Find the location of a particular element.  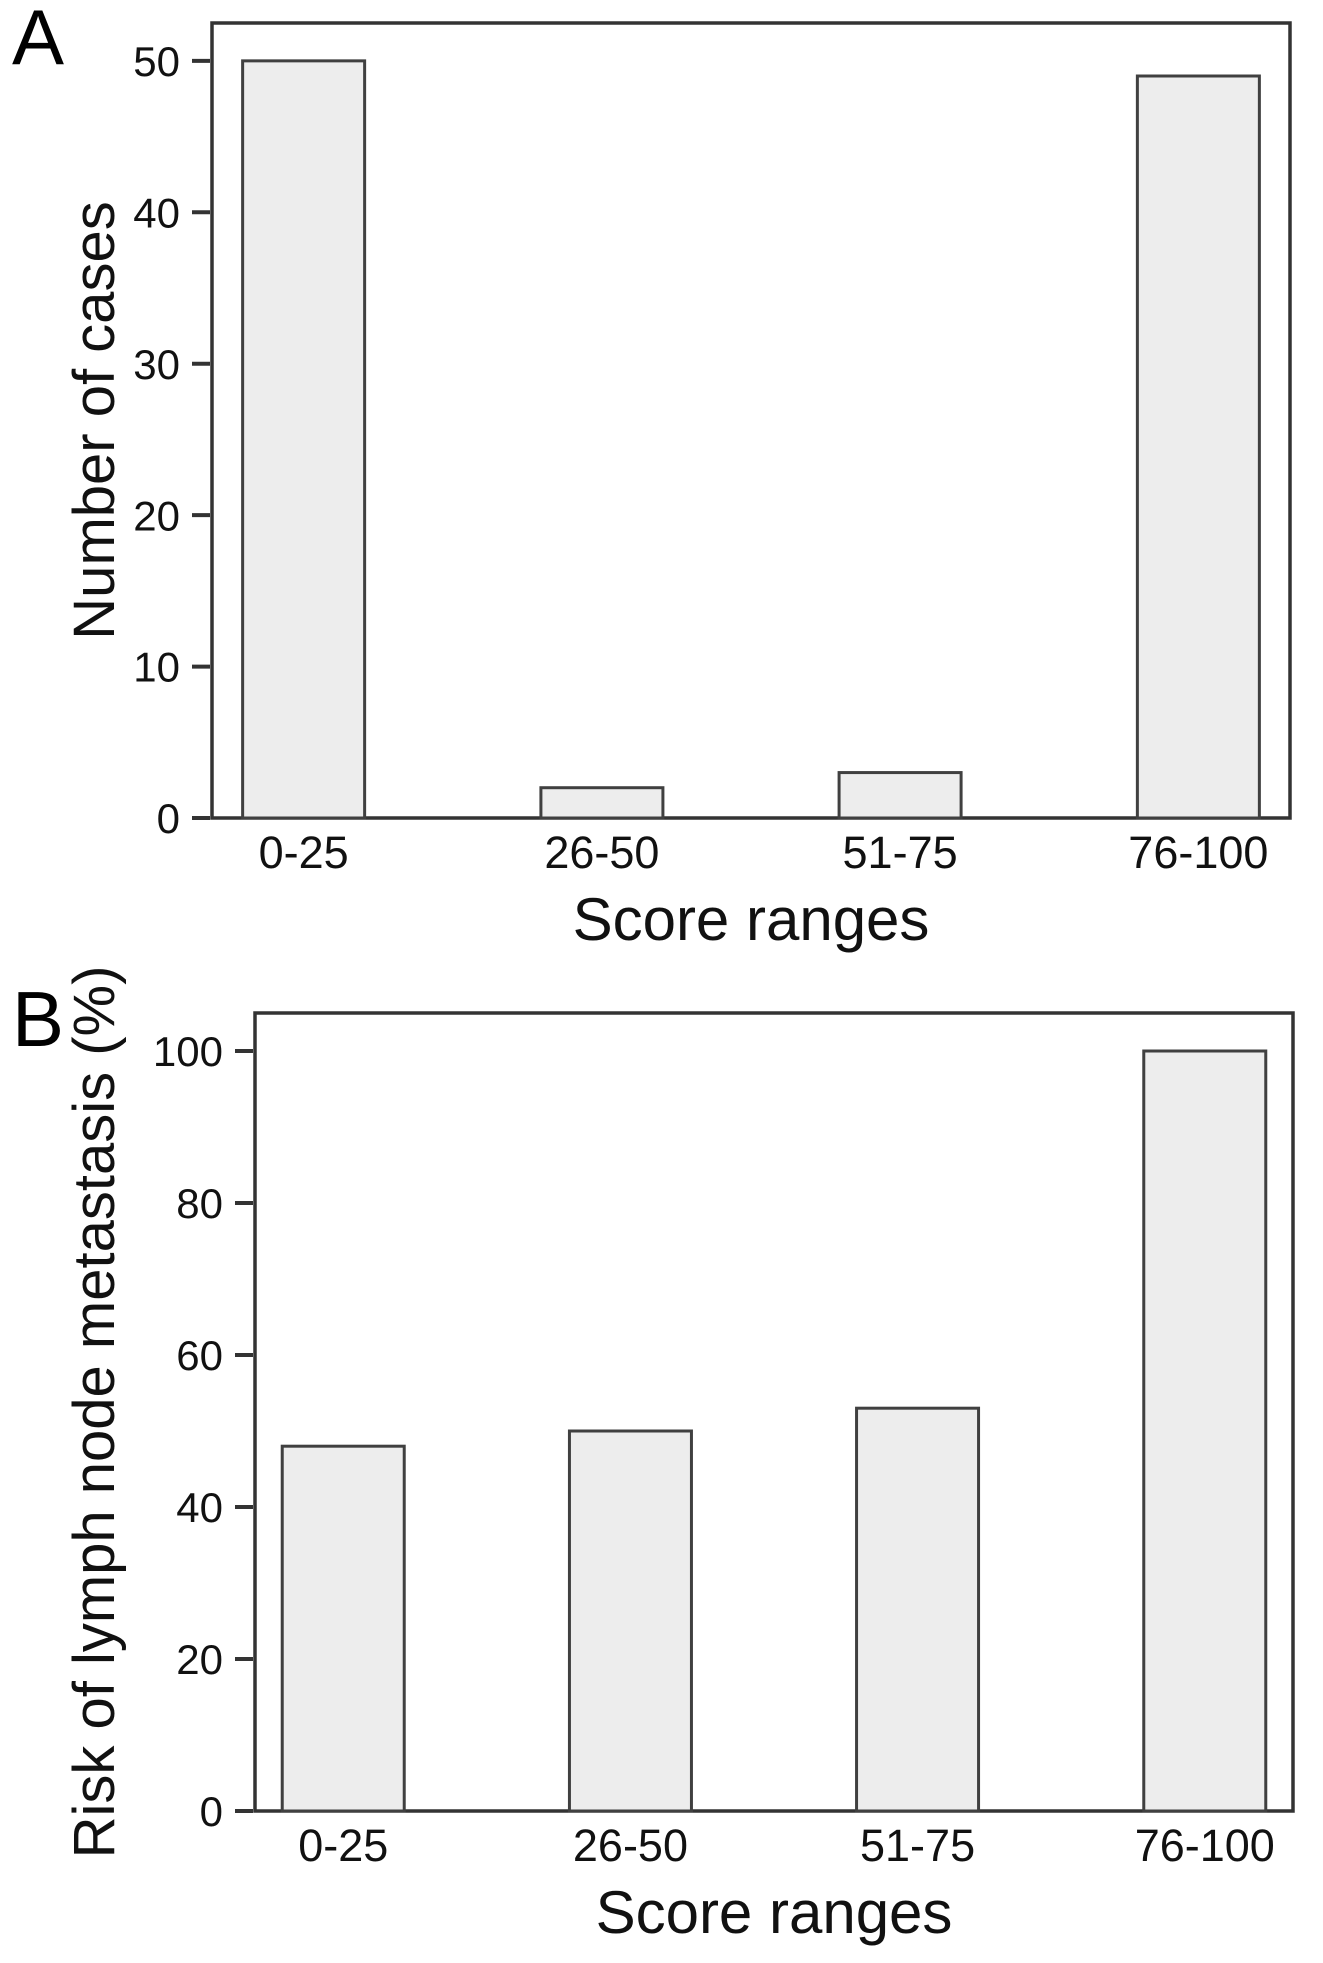

y-tick-label: 60 is located at coordinates (199, 1355).